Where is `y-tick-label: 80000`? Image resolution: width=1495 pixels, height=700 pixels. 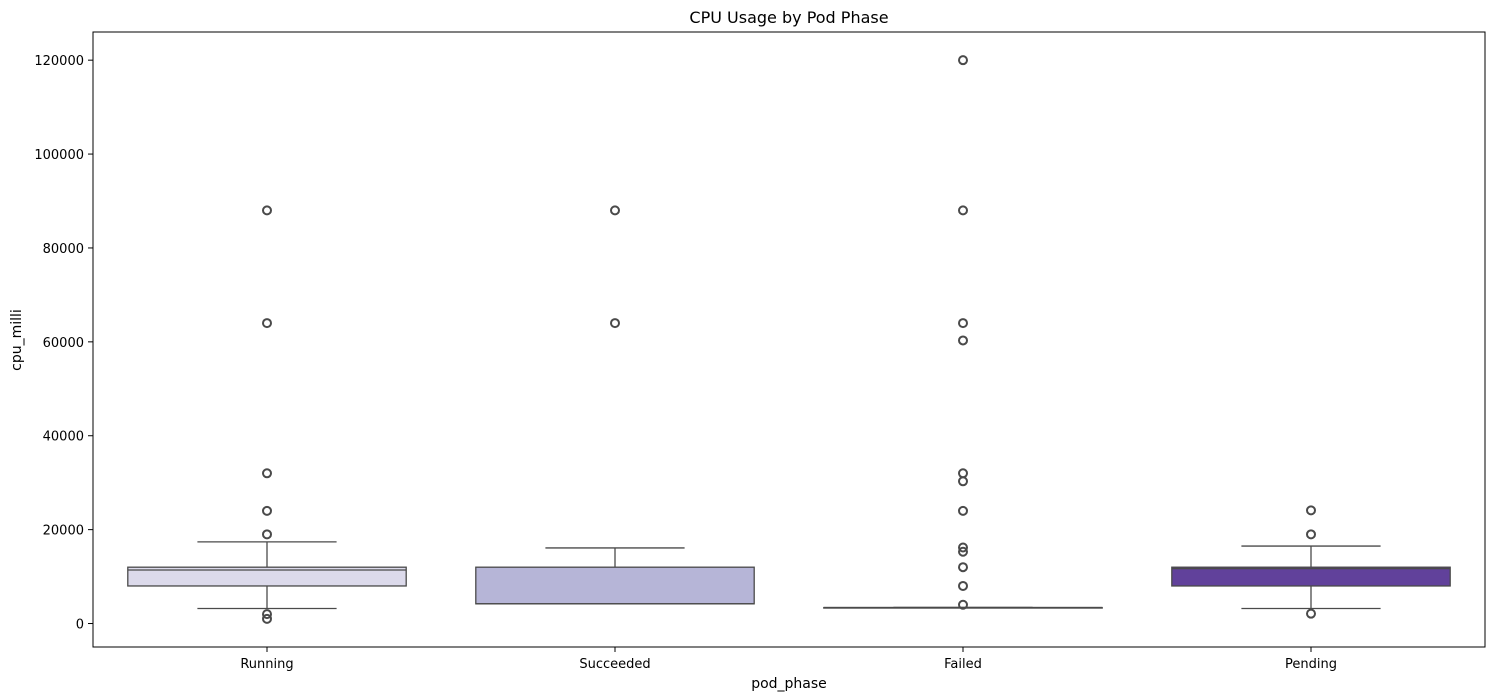
y-tick-label: 80000 is located at coordinates (63, 249).